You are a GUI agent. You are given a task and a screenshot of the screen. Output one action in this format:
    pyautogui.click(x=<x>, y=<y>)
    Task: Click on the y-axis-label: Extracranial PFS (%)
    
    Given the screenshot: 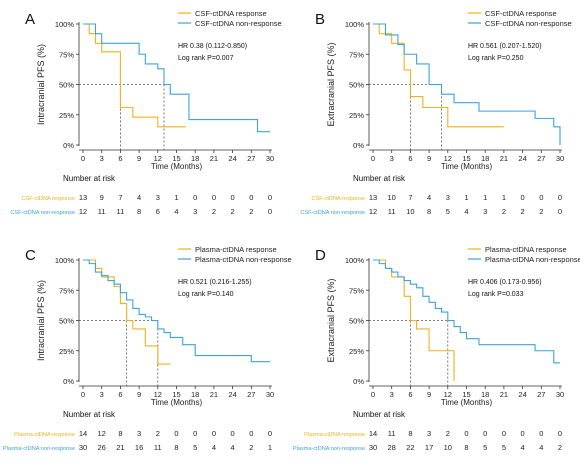 What is the action you would take?
    pyautogui.click(x=331, y=84)
    